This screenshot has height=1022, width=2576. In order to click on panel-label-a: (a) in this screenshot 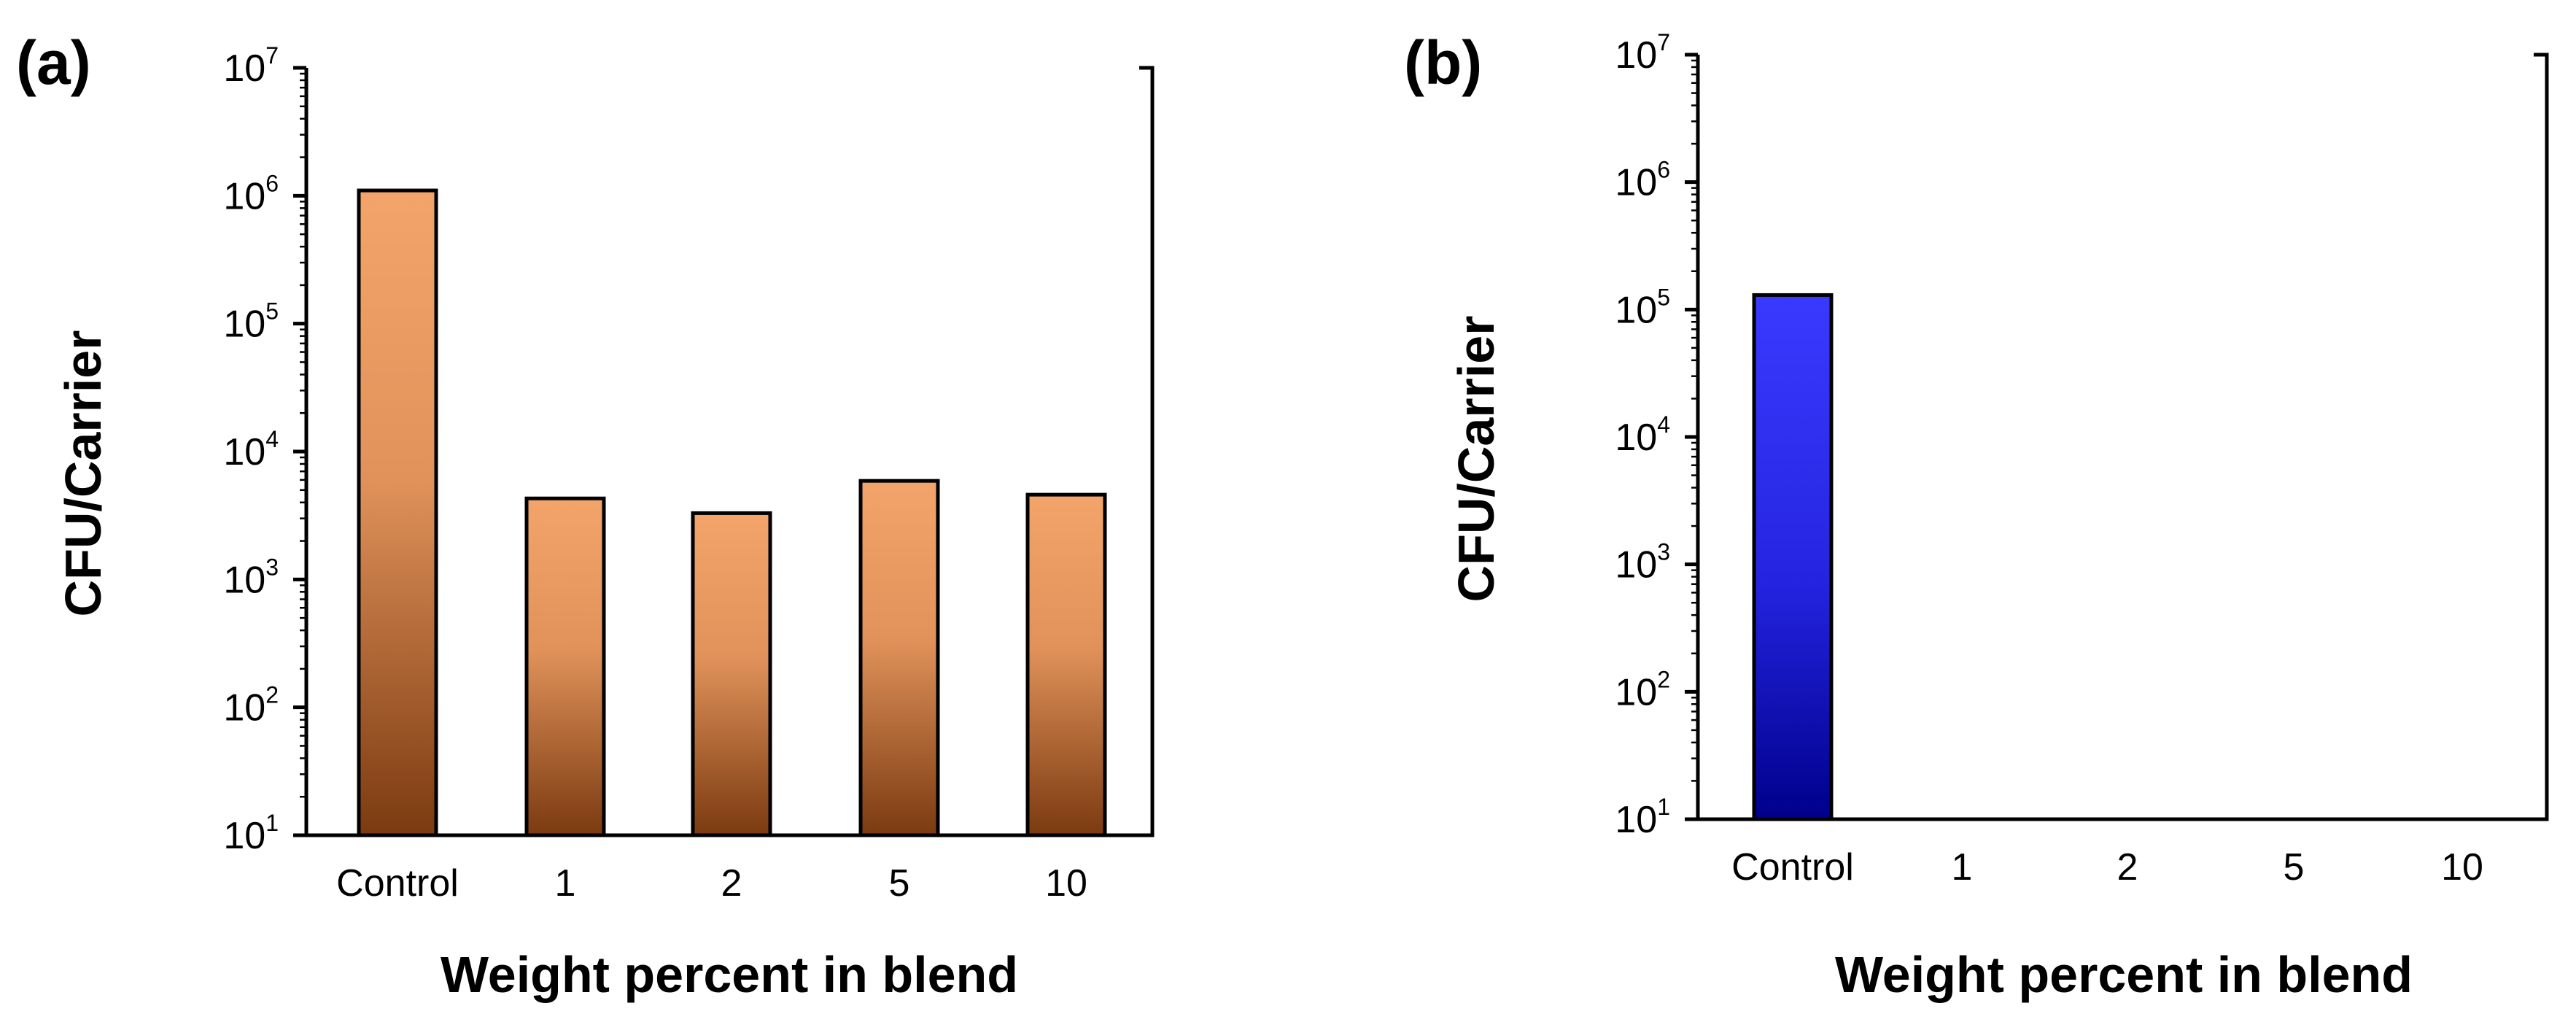, I will do `click(54, 62)`.